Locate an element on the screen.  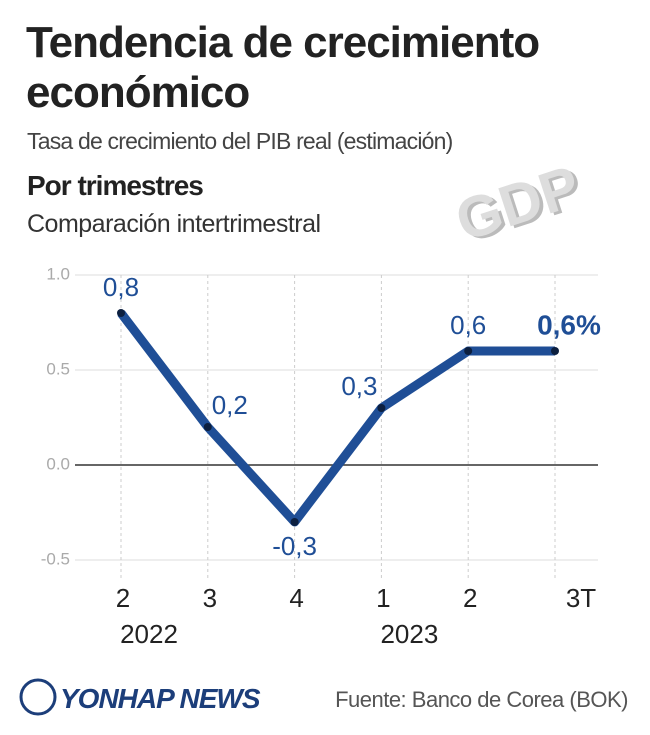
y-tick-label: 0.5 is located at coordinates (58, 368).